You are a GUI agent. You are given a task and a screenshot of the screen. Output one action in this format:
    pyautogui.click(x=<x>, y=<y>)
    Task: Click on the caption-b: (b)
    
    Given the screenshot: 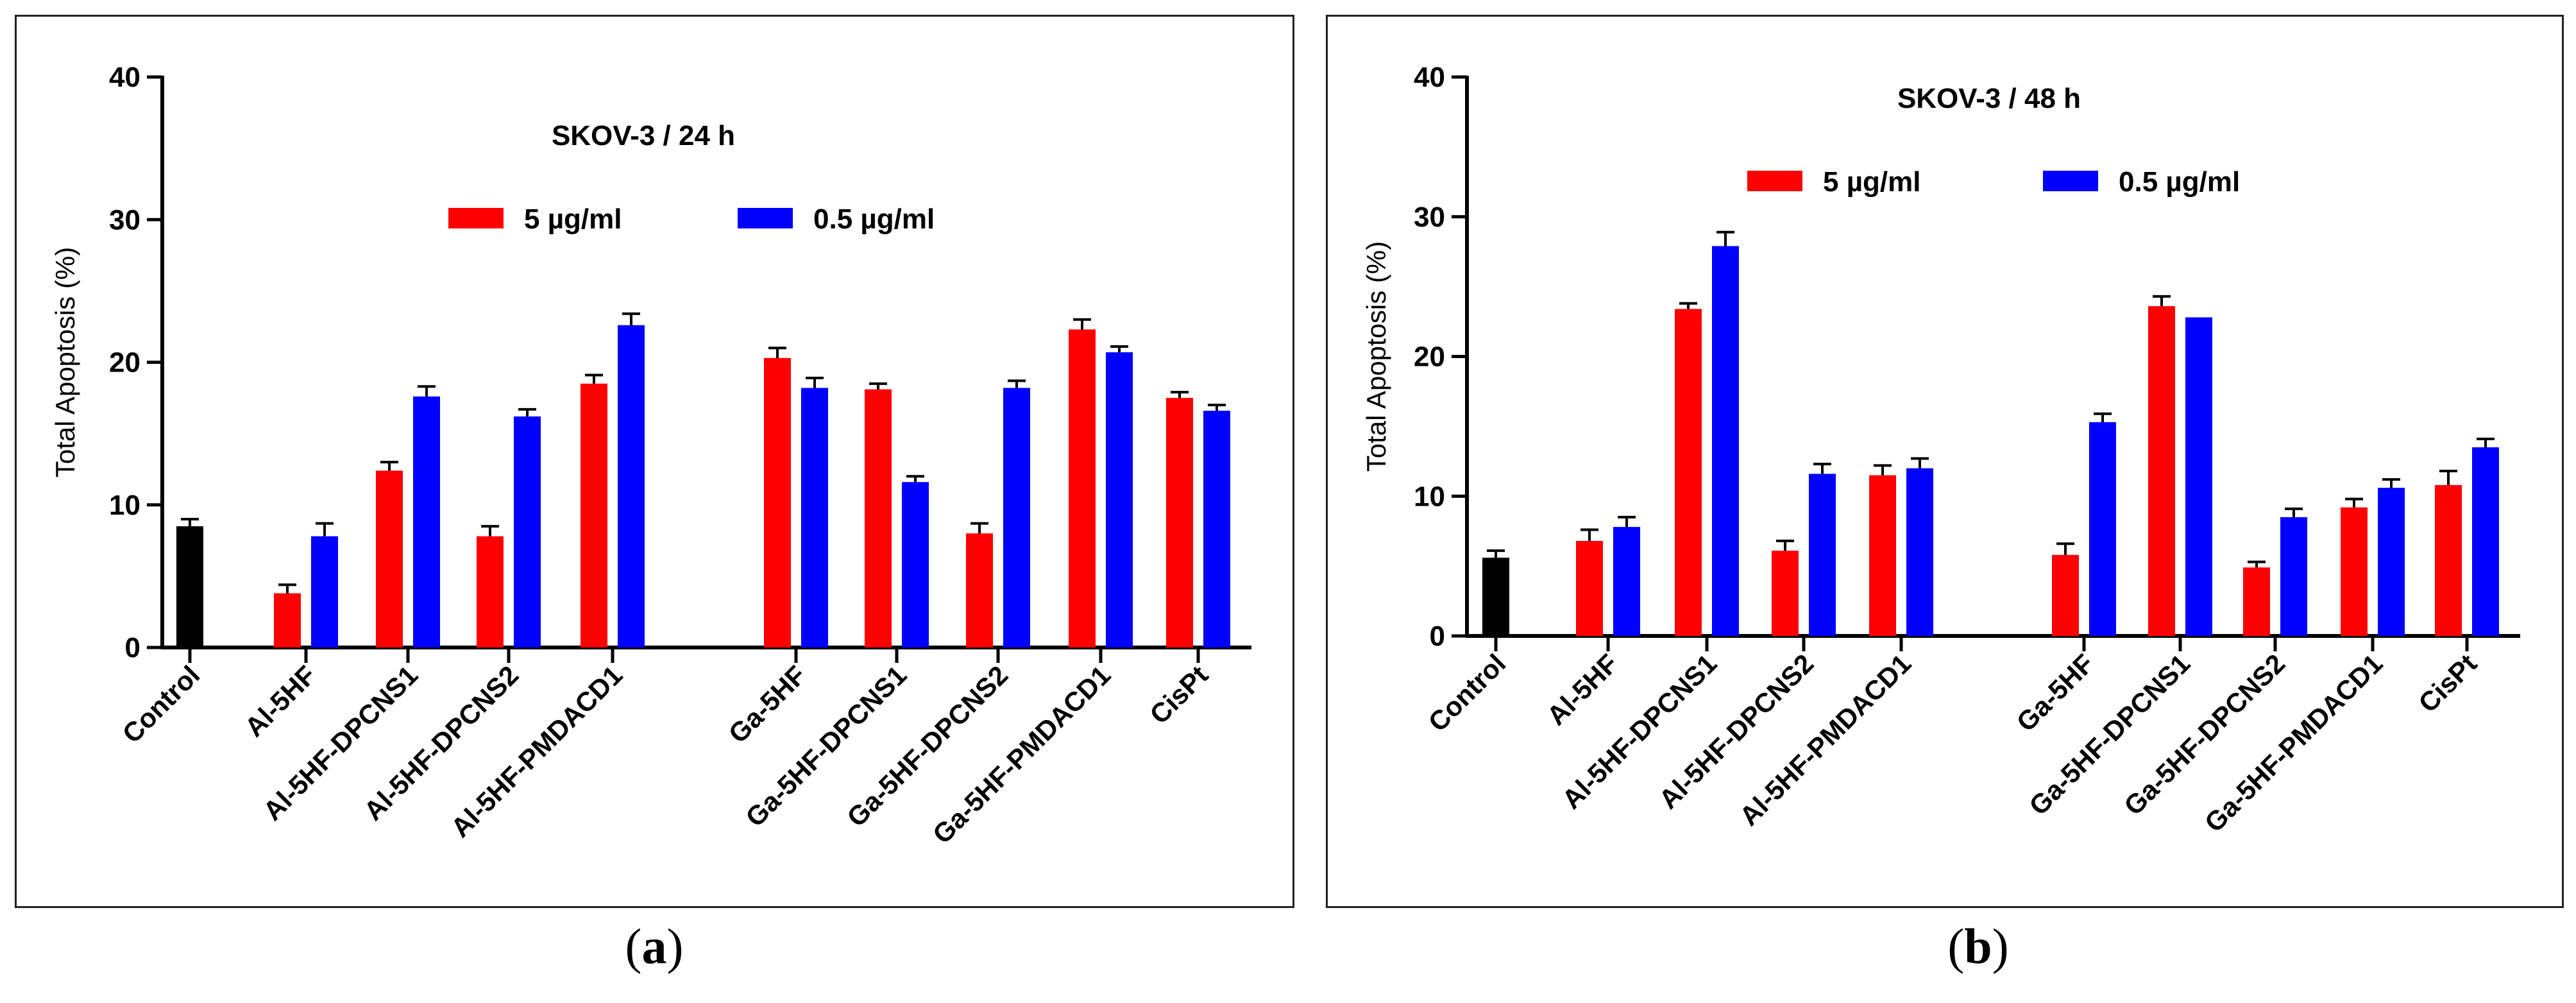 What is the action you would take?
    pyautogui.click(x=1978, y=946)
    